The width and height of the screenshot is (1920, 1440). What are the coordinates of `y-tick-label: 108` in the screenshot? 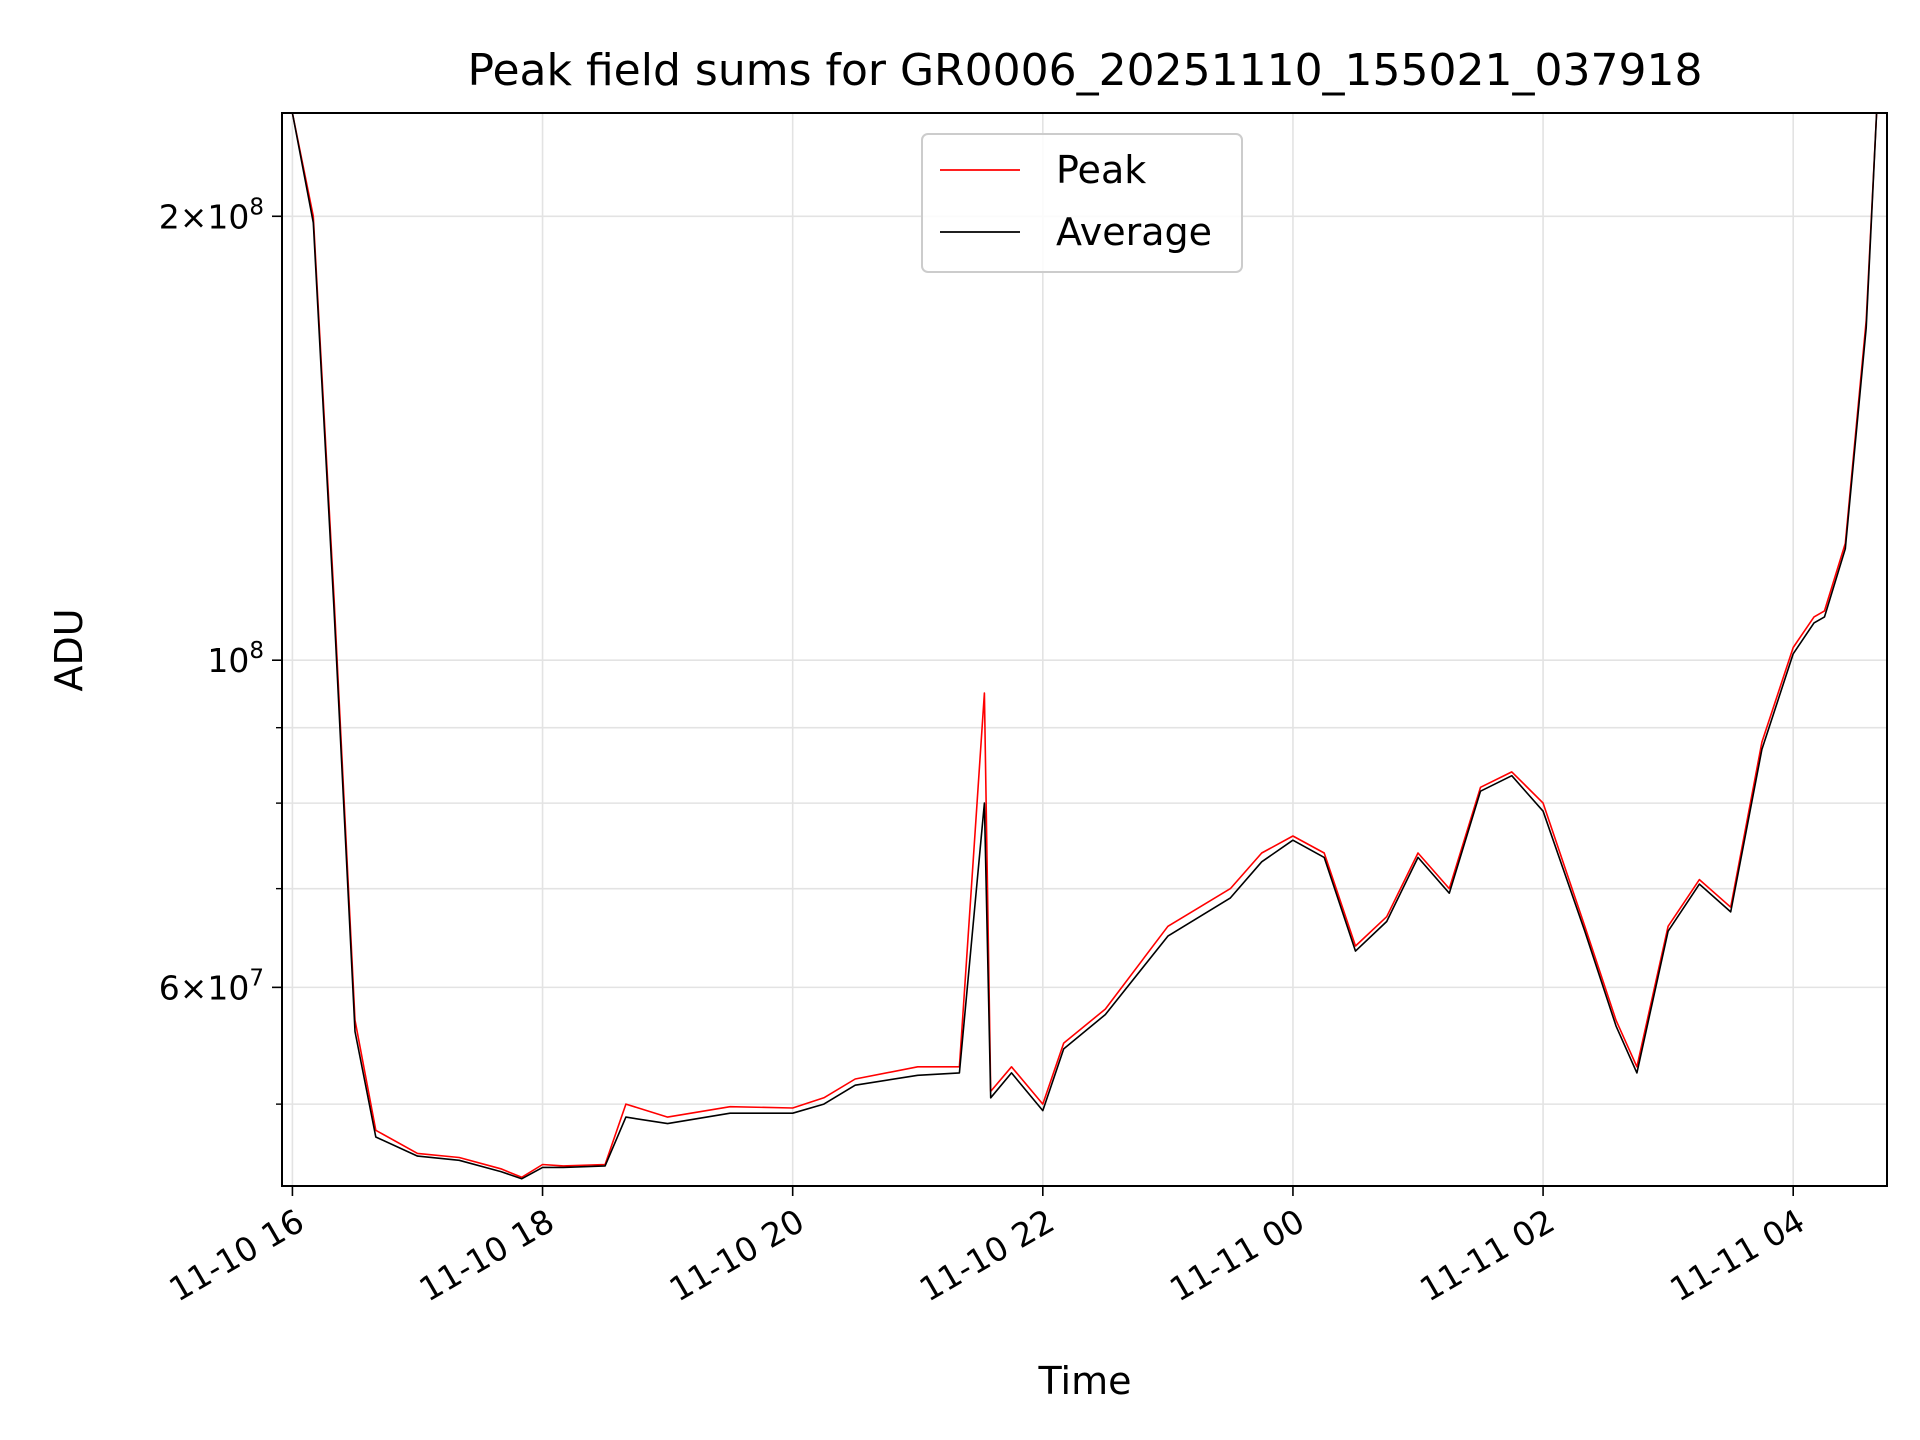 It's located at (235, 659).